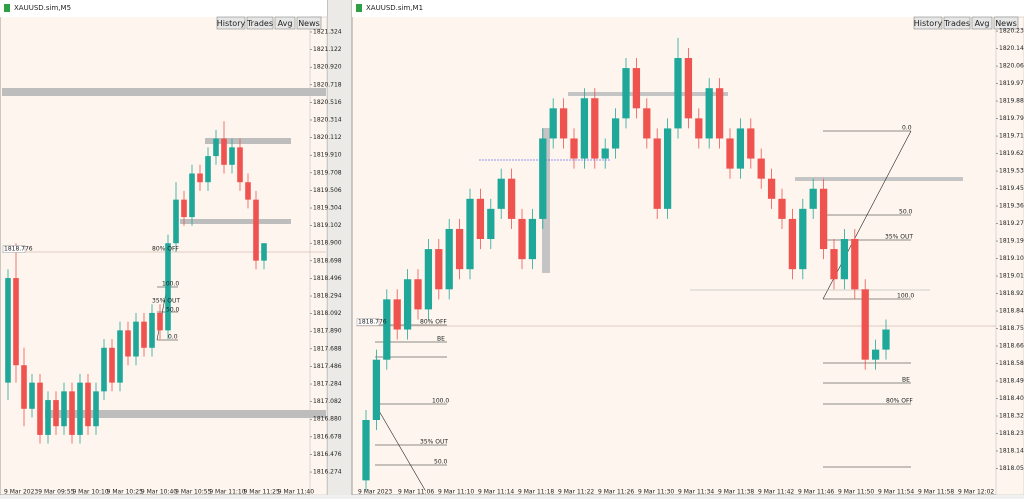  Describe the element at coordinates (327, 84) in the screenshot. I see `price-tick-label: 1820.718` at that location.